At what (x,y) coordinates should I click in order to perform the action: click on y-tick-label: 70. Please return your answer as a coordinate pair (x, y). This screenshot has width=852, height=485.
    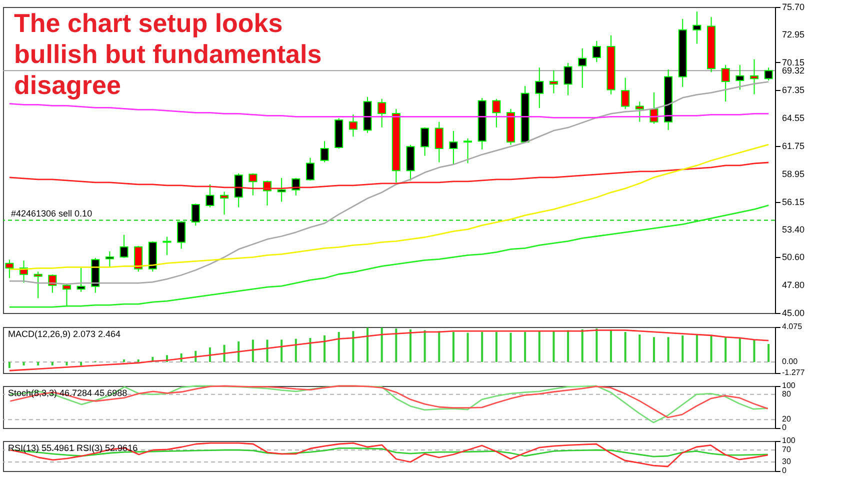
    Looking at the image, I should click on (787, 449).